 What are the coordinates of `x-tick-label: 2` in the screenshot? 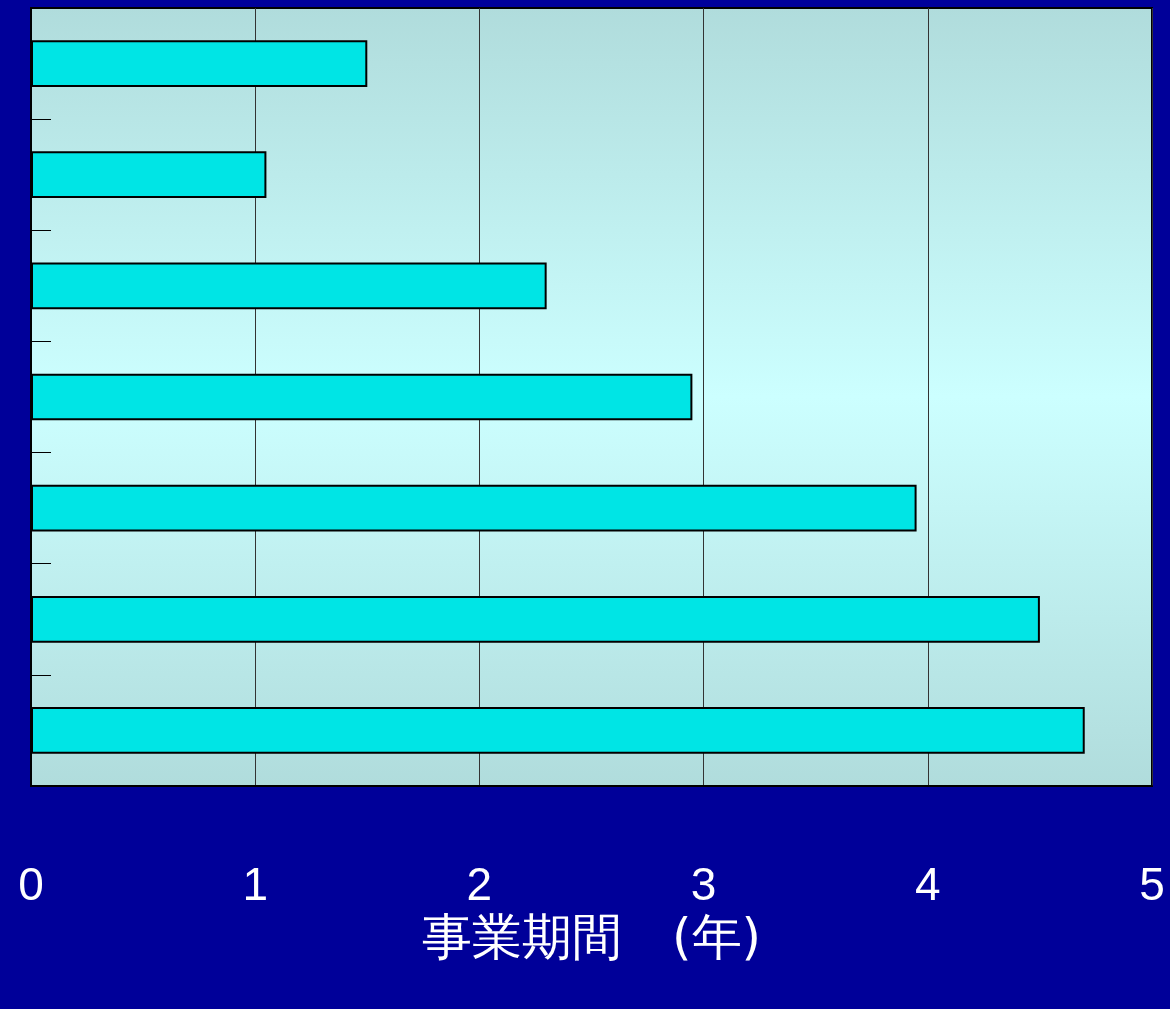 It's located at (479, 884).